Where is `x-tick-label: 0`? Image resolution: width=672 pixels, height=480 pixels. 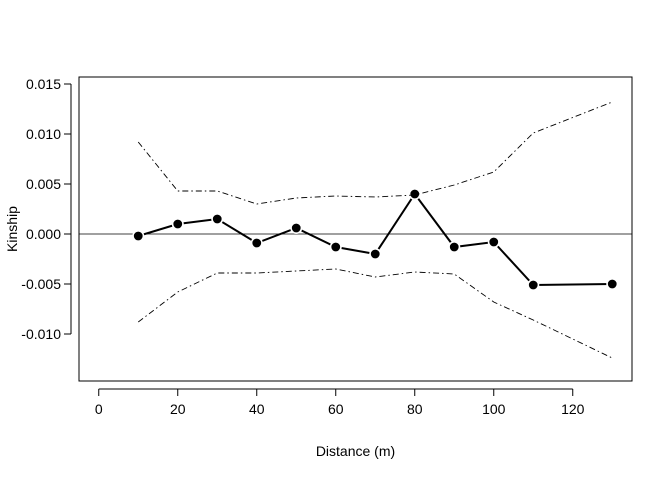
x-tick-label: 0 is located at coordinates (99, 409).